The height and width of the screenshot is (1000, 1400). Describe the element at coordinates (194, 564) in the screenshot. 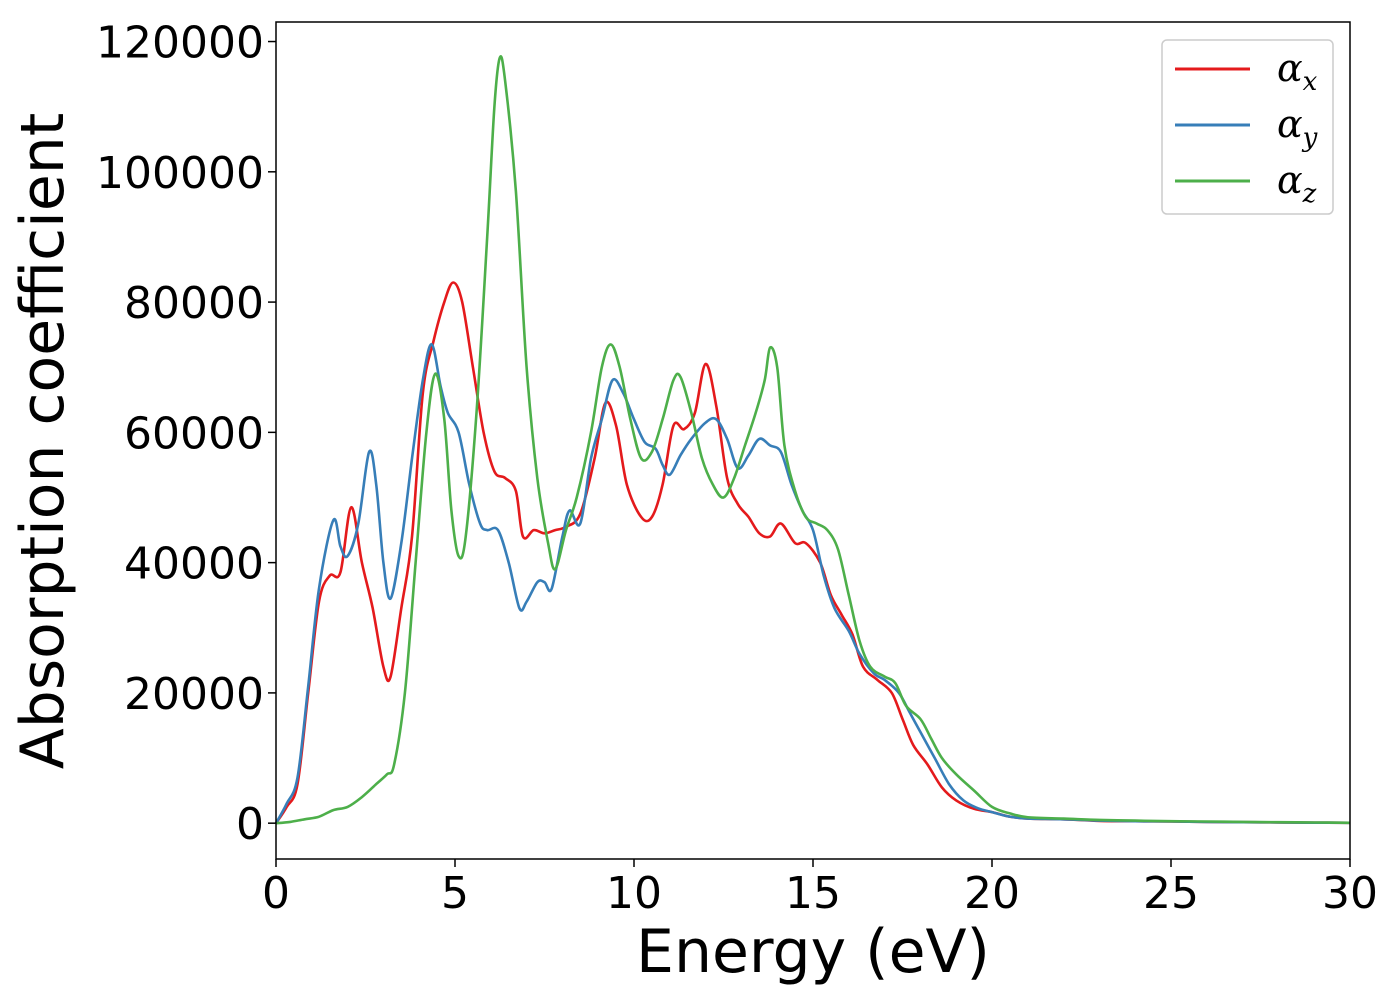

I see `y-tick-label: 40000` at that location.